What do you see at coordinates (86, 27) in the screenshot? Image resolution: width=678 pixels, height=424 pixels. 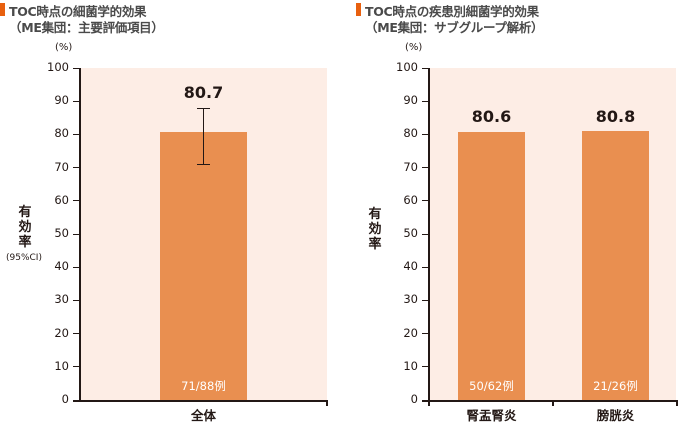 I see `left-chart-subtitle: （ME集団：主要評価項目）` at bounding box center [86, 27].